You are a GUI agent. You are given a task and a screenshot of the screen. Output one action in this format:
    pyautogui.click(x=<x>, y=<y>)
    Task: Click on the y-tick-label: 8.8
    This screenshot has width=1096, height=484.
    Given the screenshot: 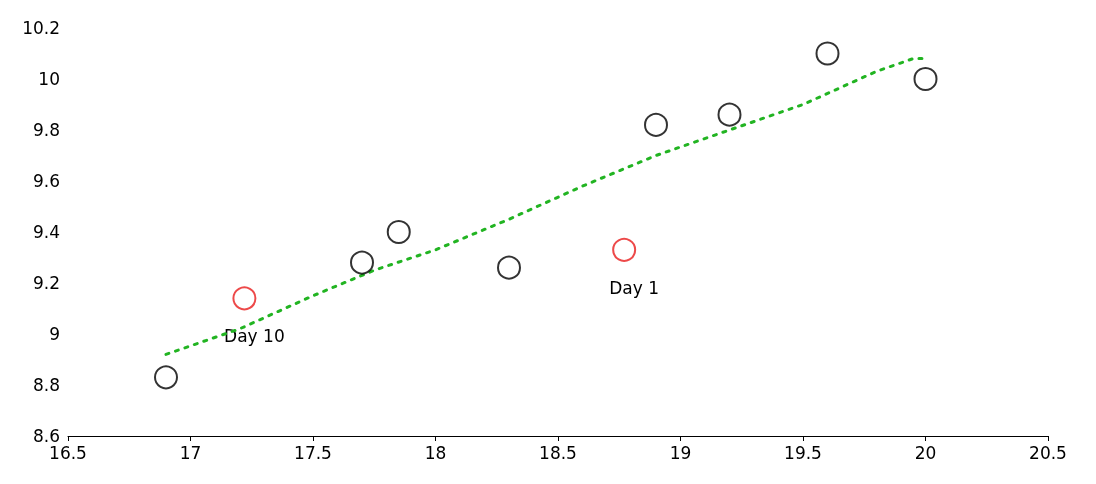 What is the action you would take?
    pyautogui.click(x=46, y=385)
    